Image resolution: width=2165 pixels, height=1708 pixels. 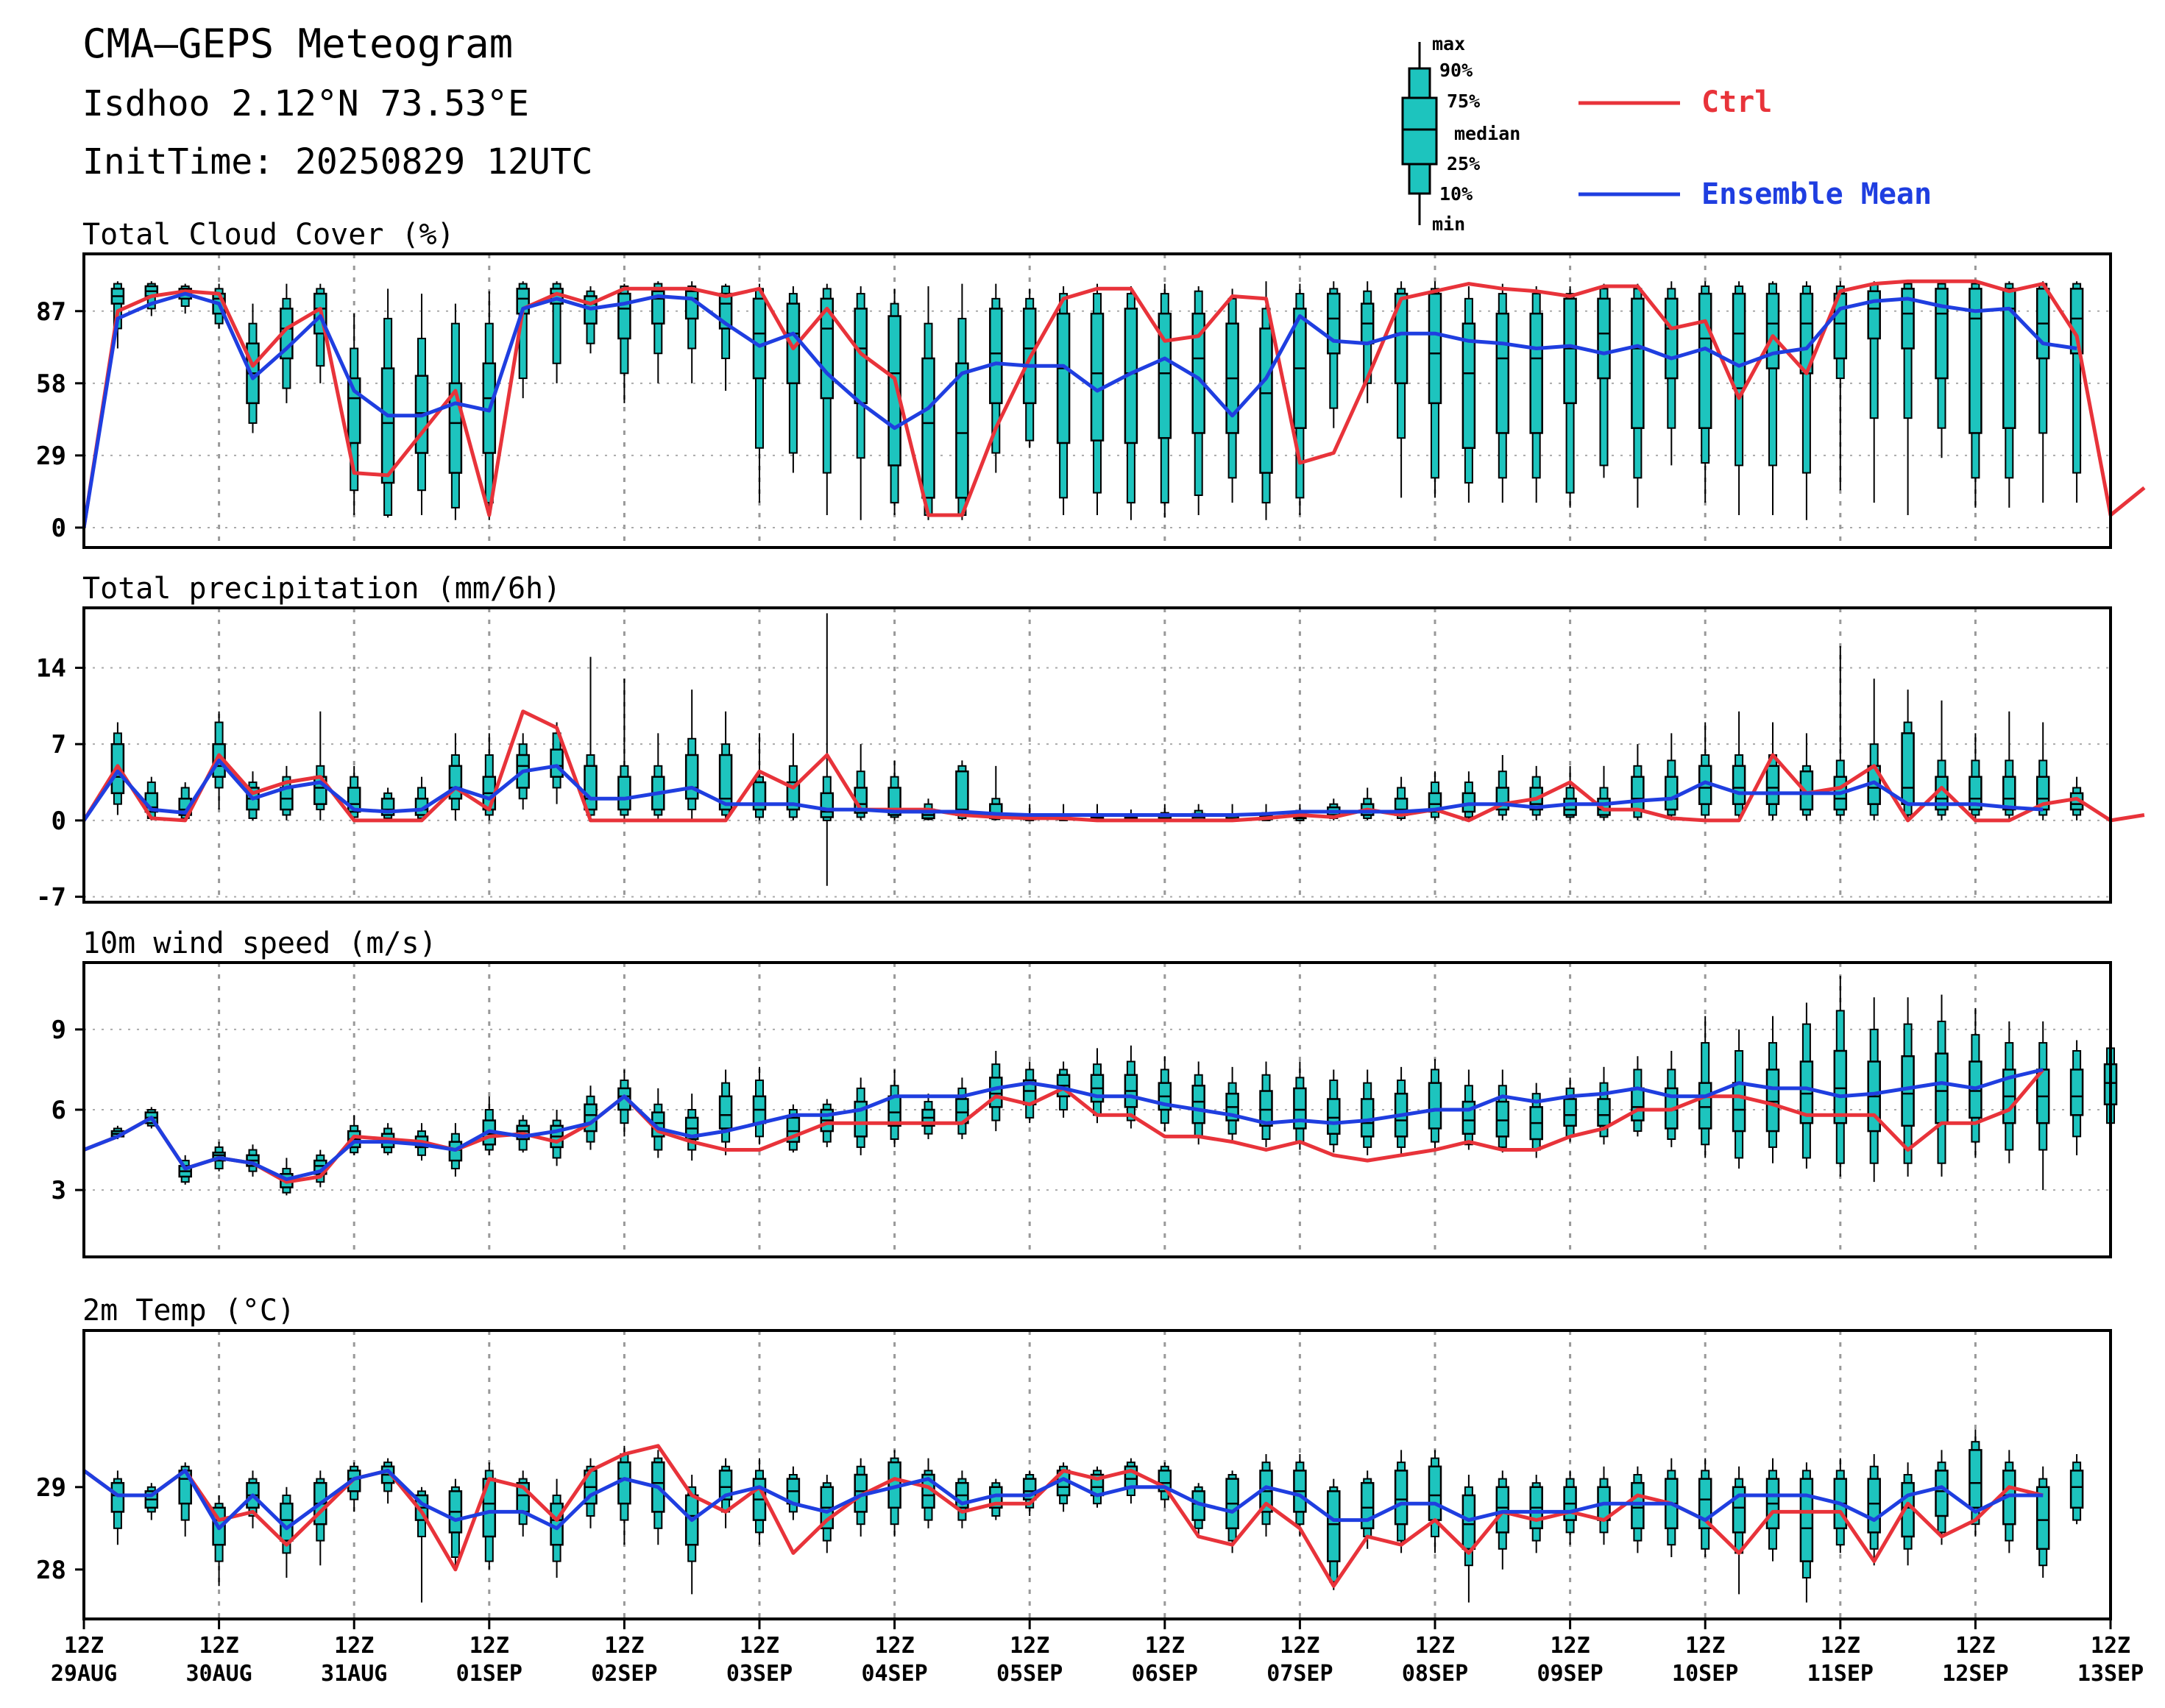 I want to click on box-outer, so click(x=2077, y=378).